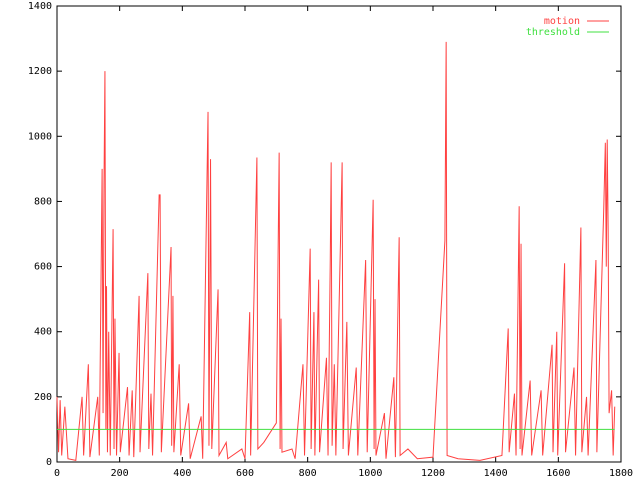 The height and width of the screenshot is (480, 640). Describe the element at coordinates (370, 473) in the screenshot. I see `x-tick-label: 1000` at that location.